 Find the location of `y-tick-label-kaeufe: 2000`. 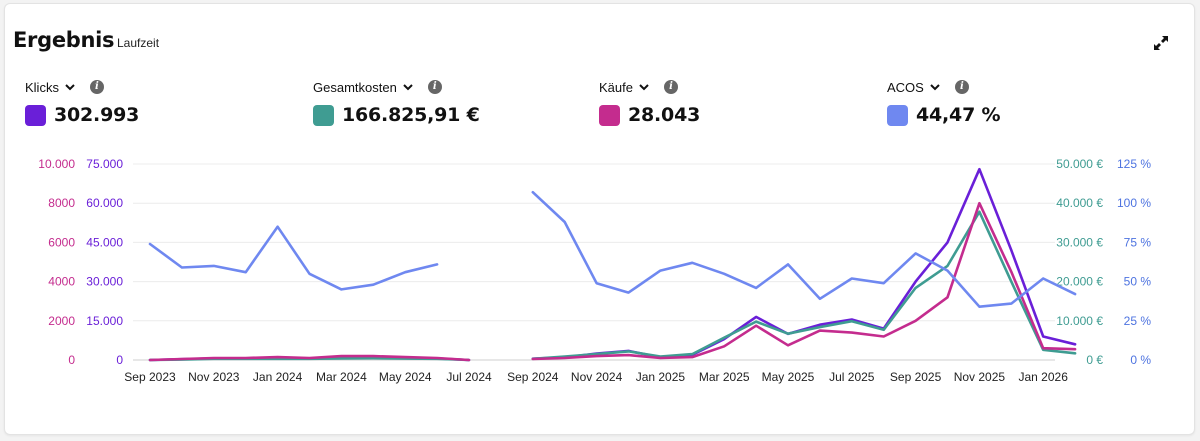

y-tick-label-kaeufe: 2000 is located at coordinates (61, 321).